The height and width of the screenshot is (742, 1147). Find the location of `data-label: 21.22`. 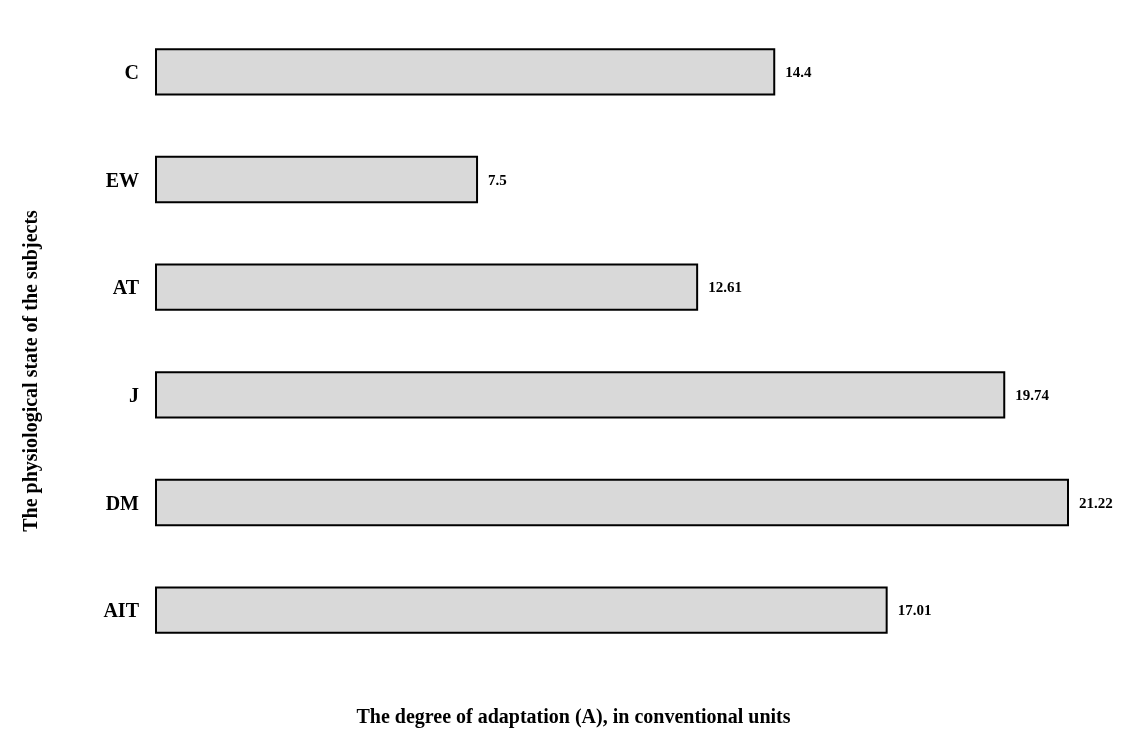

data-label: 21.22 is located at coordinates (1096, 502).